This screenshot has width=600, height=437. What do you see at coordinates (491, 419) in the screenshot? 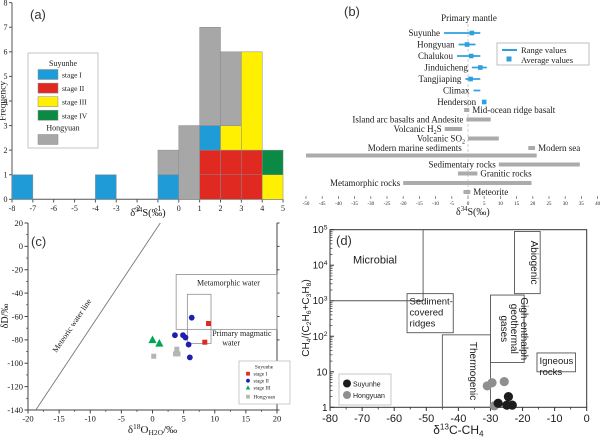
I see `d-x-tick-label: -30` at bounding box center [491, 419].